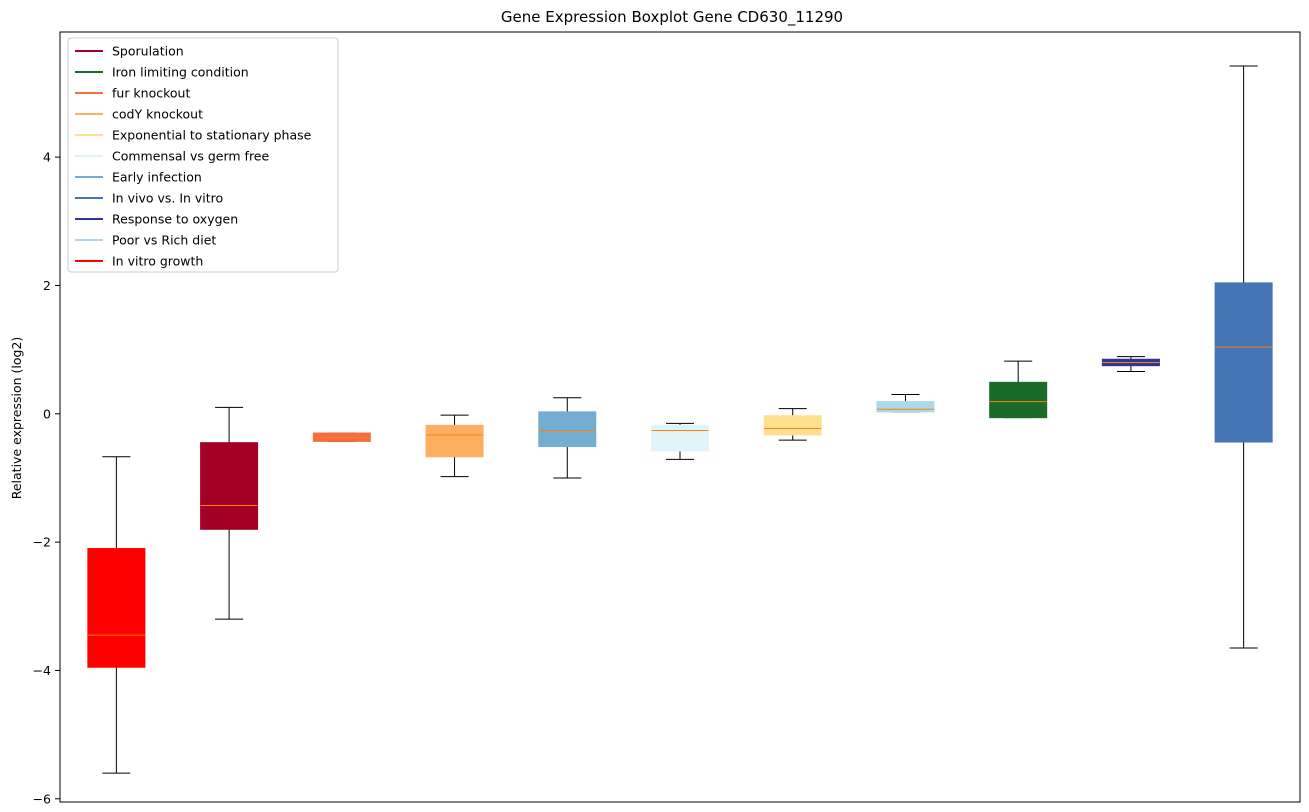 The height and width of the screenshot is (812, 1309). Describe the element at coordinates (180, 72) in the screenshot. I see `legend-label: Iron limiting condition` at that location.